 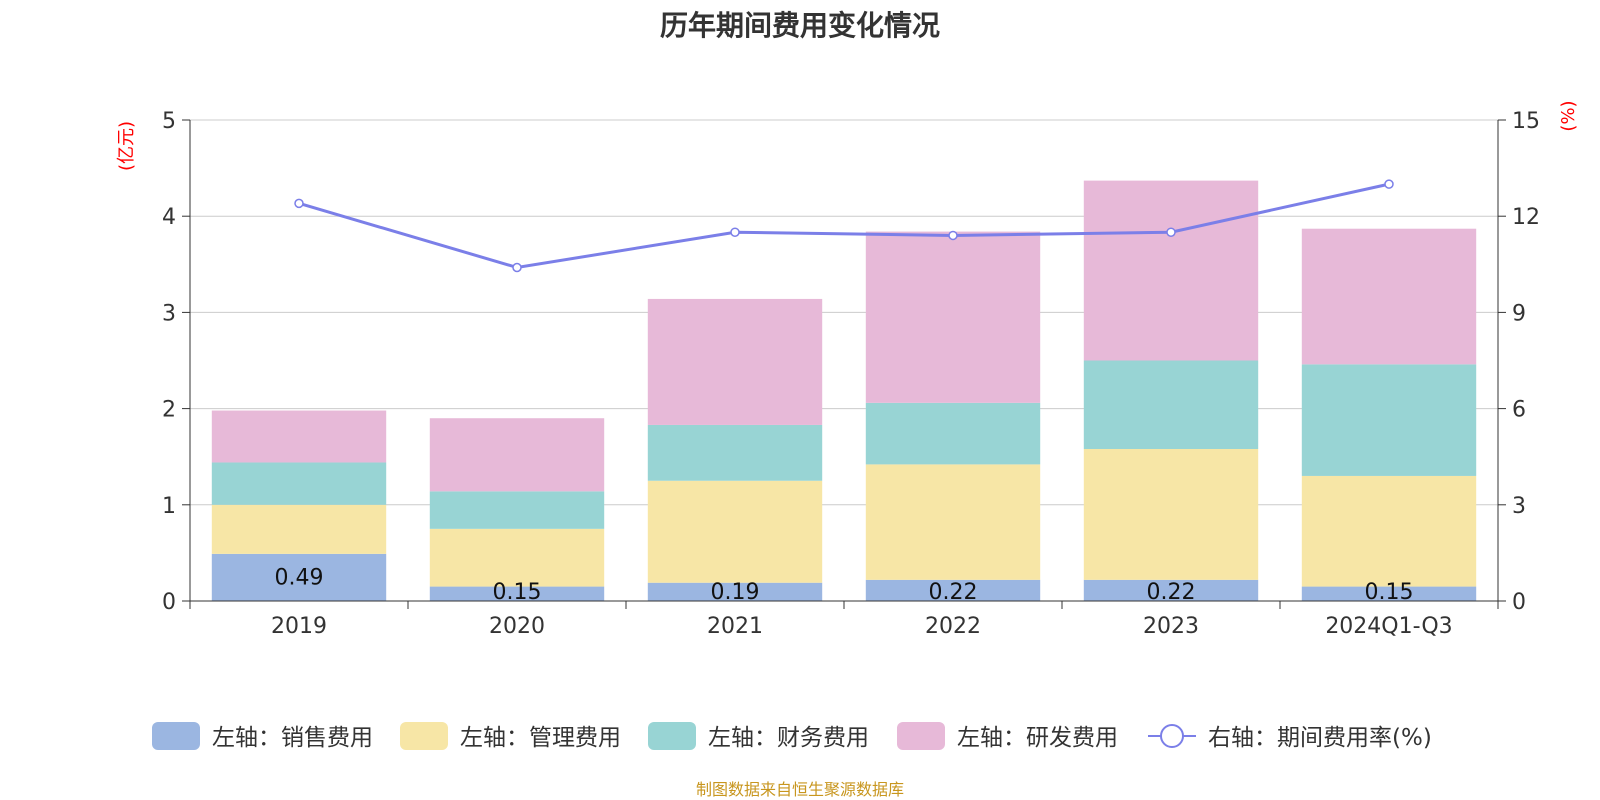 I want to click on y-right-tick-label: 9, so click(x=1519, y=313).